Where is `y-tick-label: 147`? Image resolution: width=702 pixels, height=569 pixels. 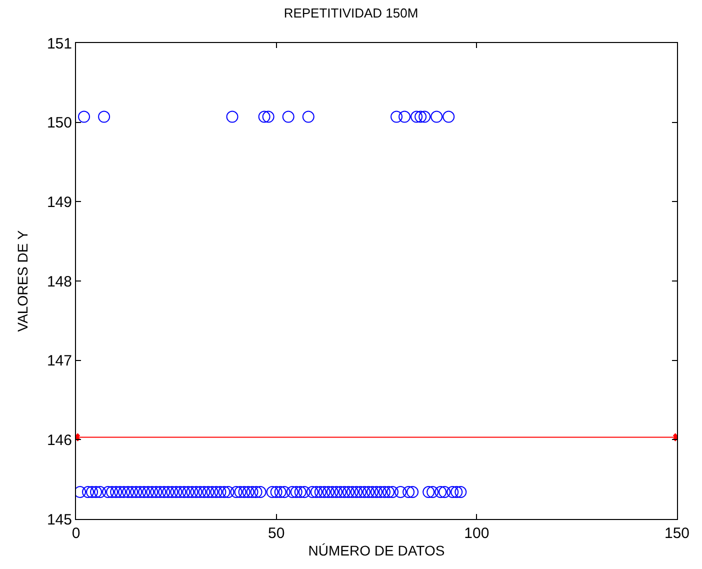 y-tick-label: 147 is located at coordinates (59, 361).